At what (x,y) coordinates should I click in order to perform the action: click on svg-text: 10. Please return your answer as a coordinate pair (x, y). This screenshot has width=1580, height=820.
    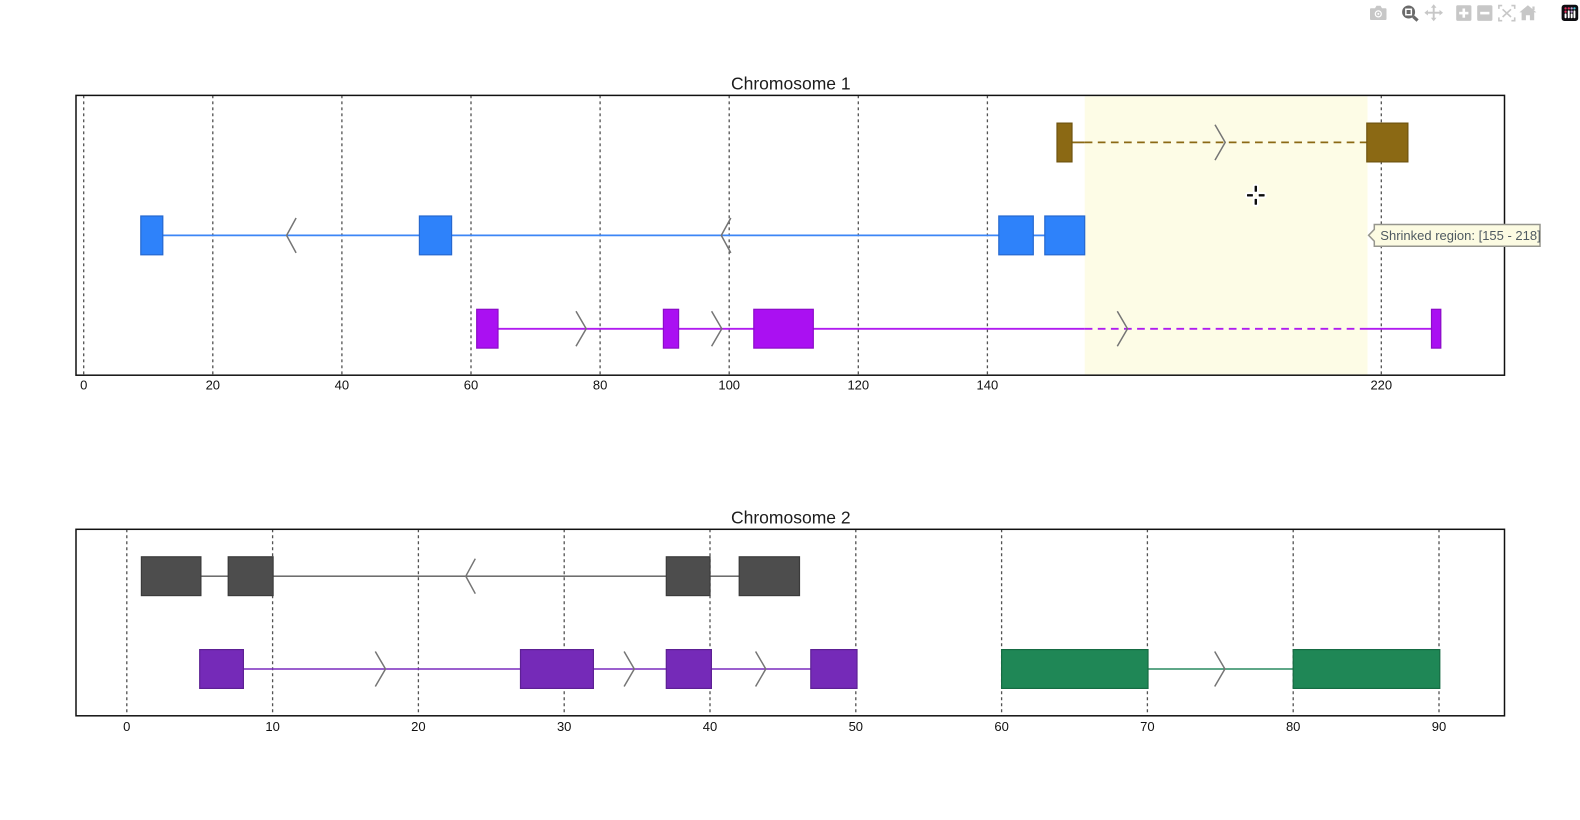
    Looking at the image, I should click on (272, 726).